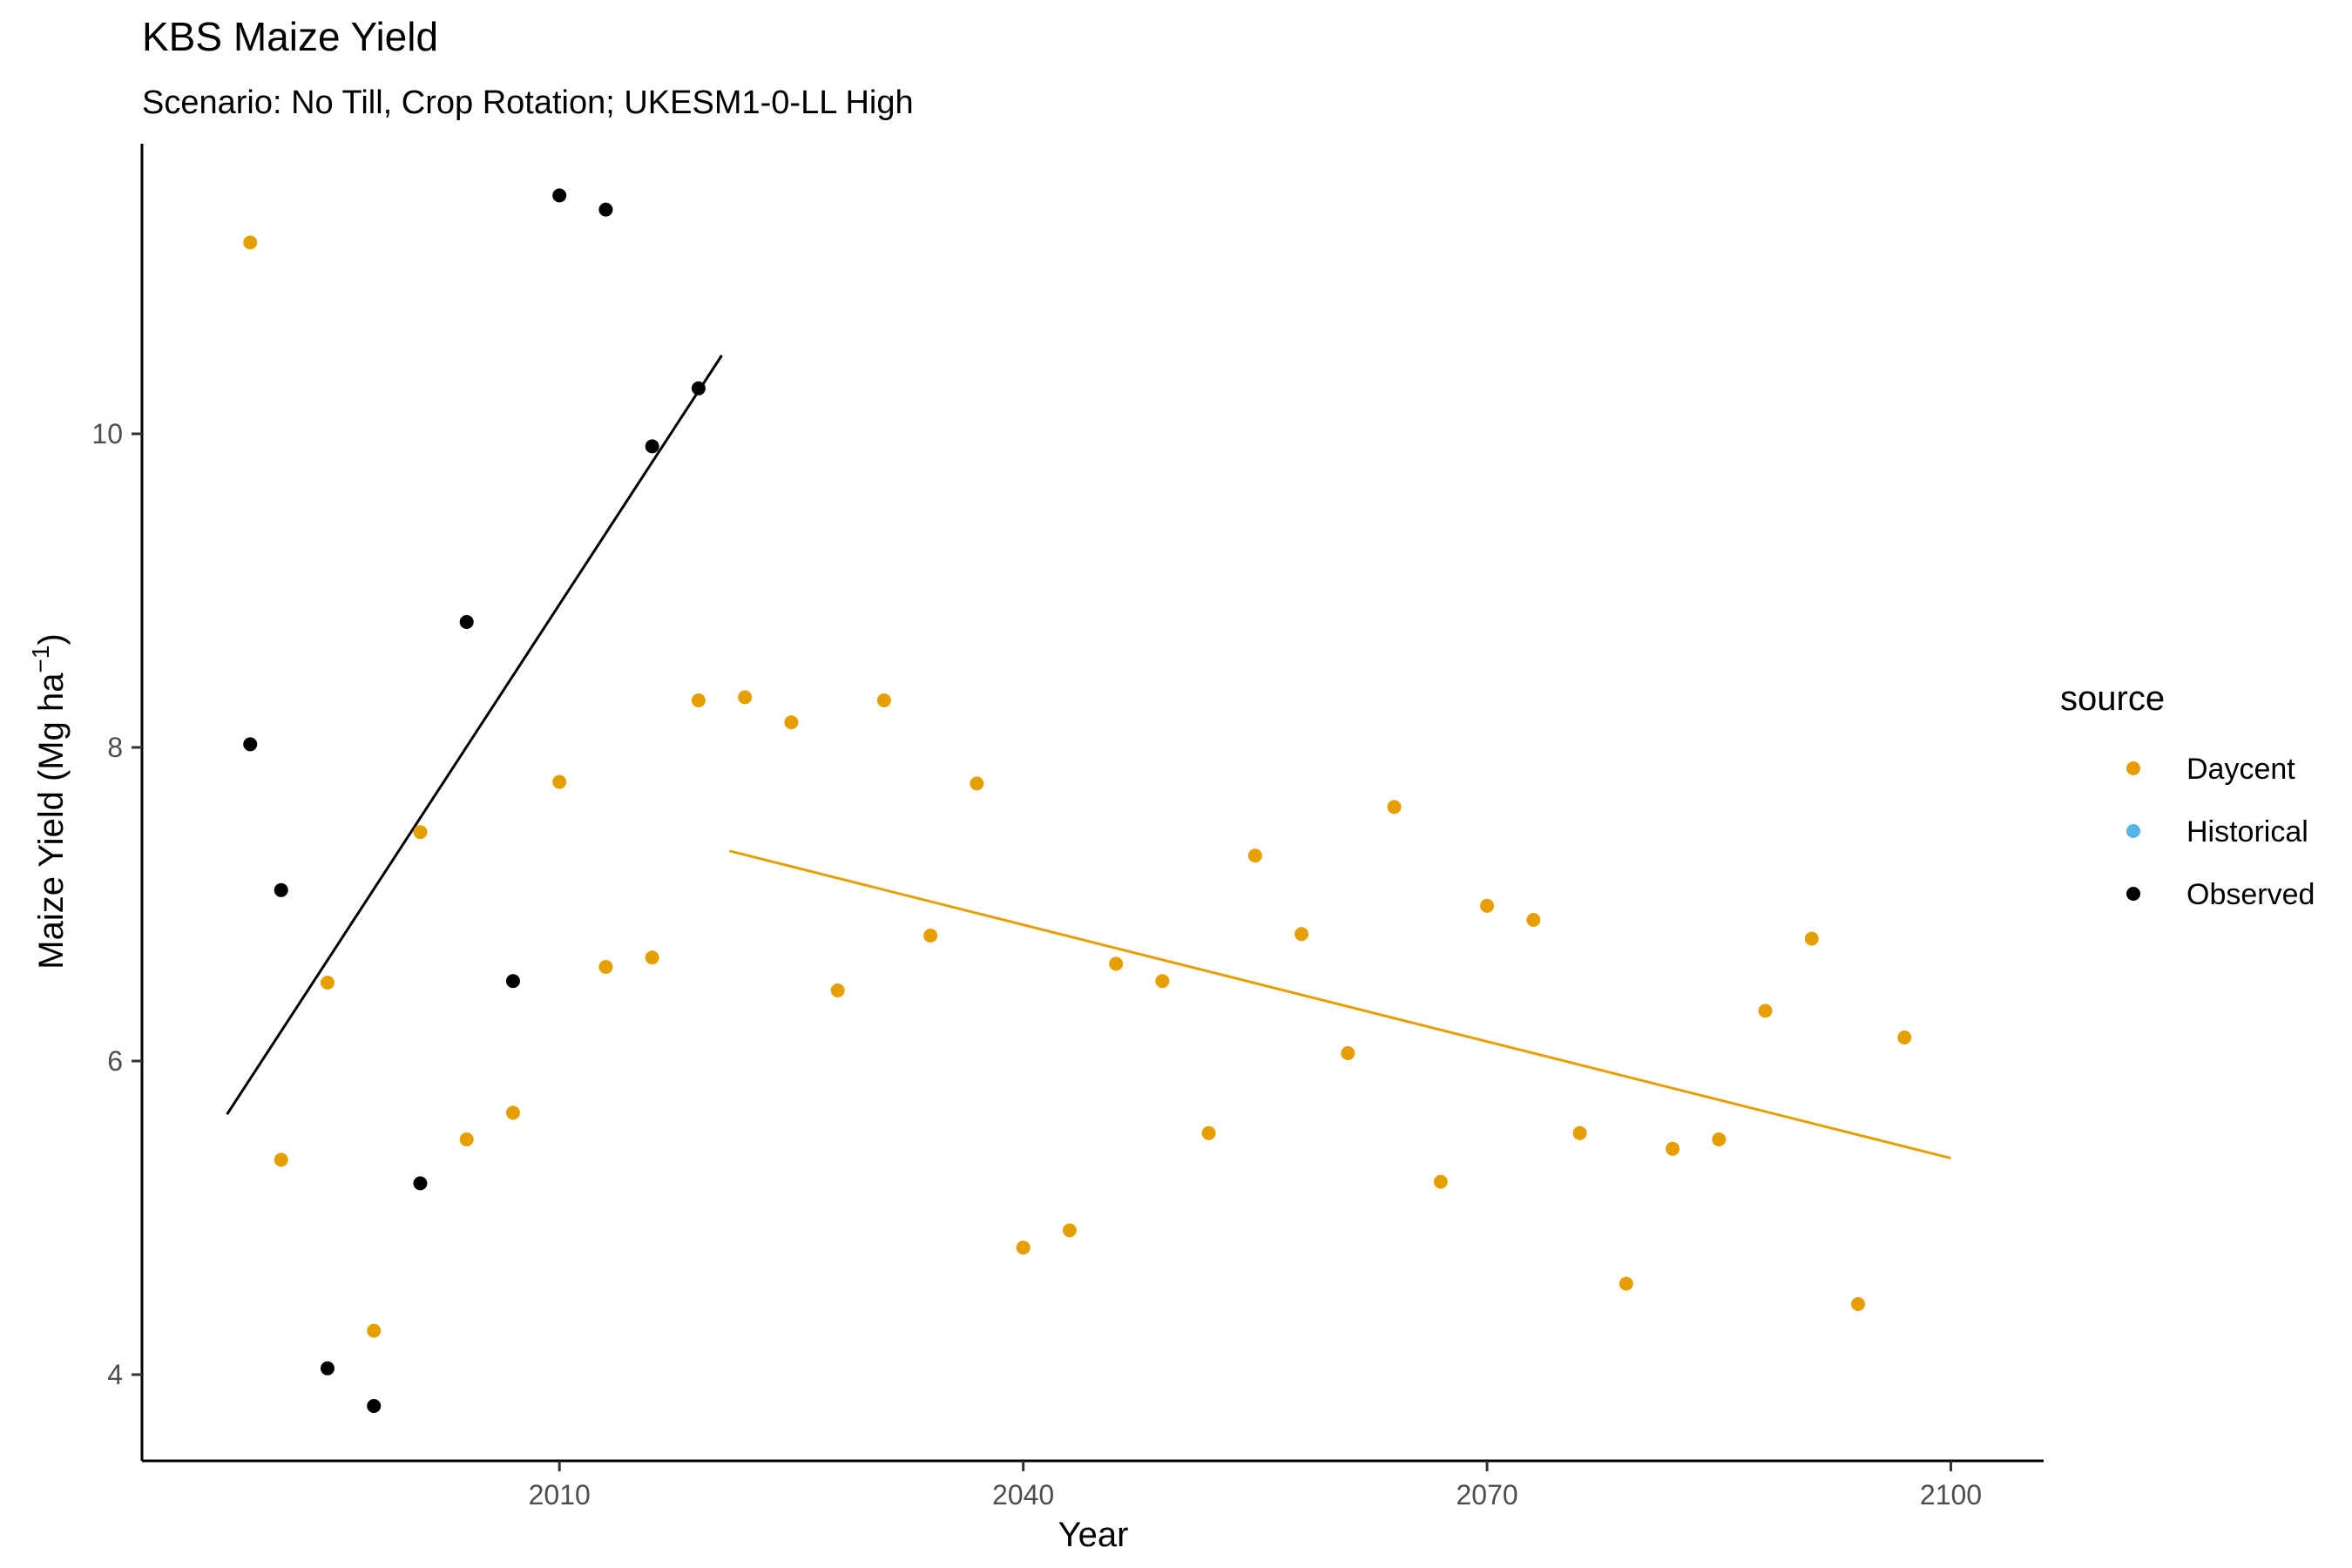  What do you see at coordinates (1093, 1535) in the screenshot?
I see `x-axis-title: Year` at bounding box center [1093, 1535].